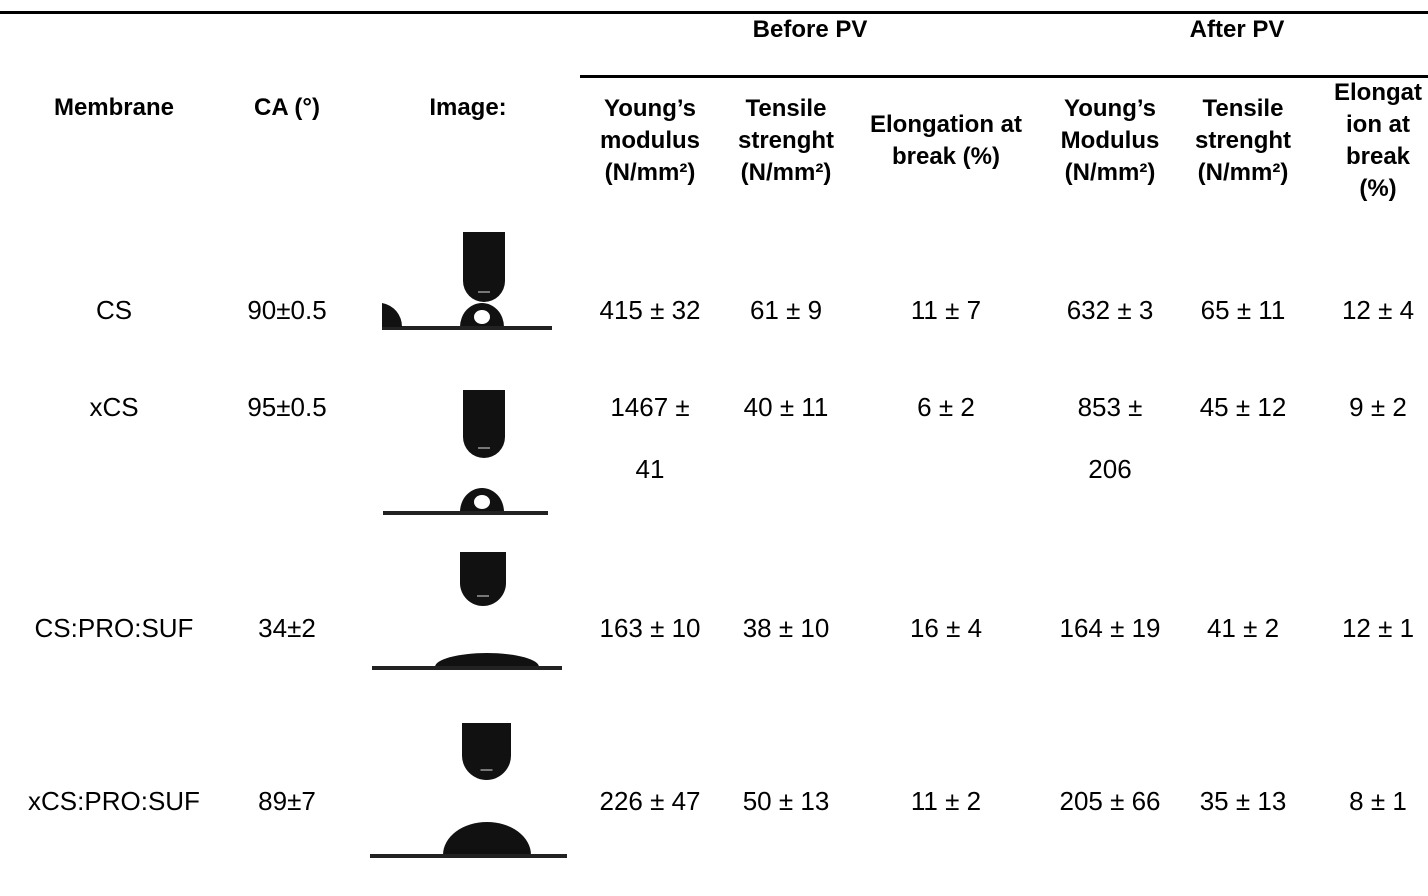  I want to click on table-cell-text: 163 ± 10, so click(650, 628).